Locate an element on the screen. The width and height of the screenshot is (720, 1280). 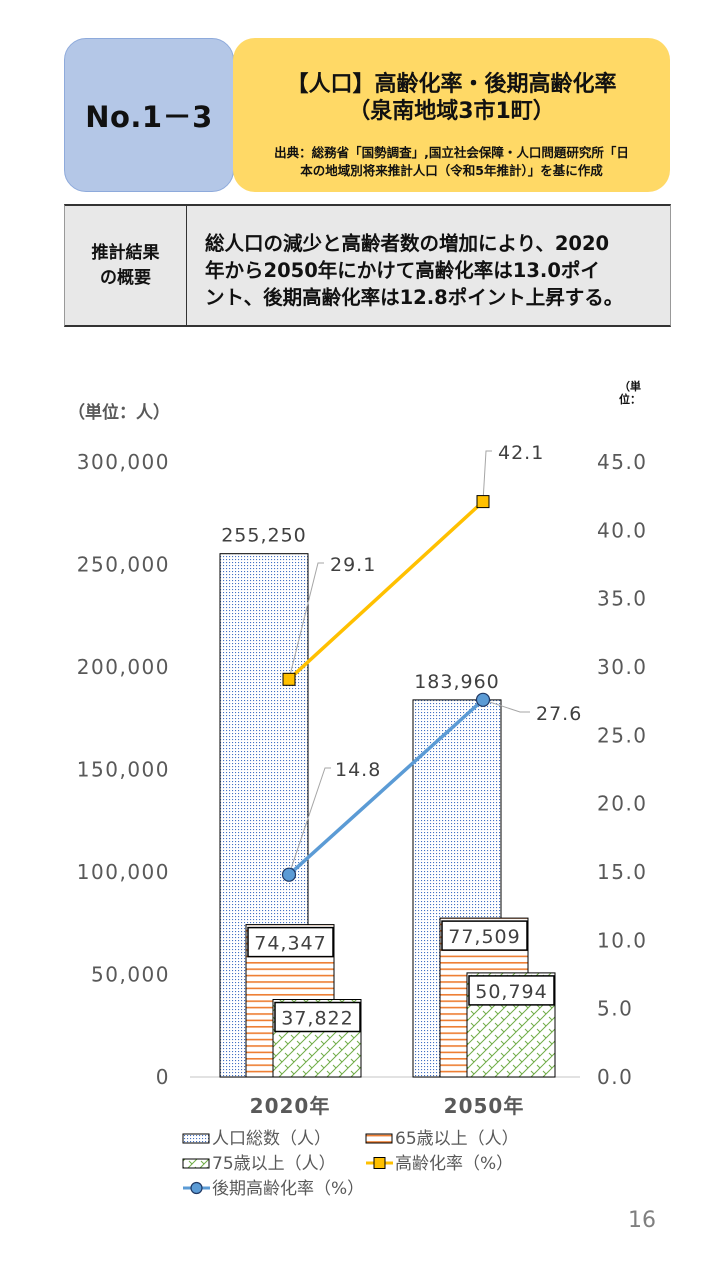
title-line-1: 【人口】高齢化率・後期高齢化率 is located at coordinates (451, 84).